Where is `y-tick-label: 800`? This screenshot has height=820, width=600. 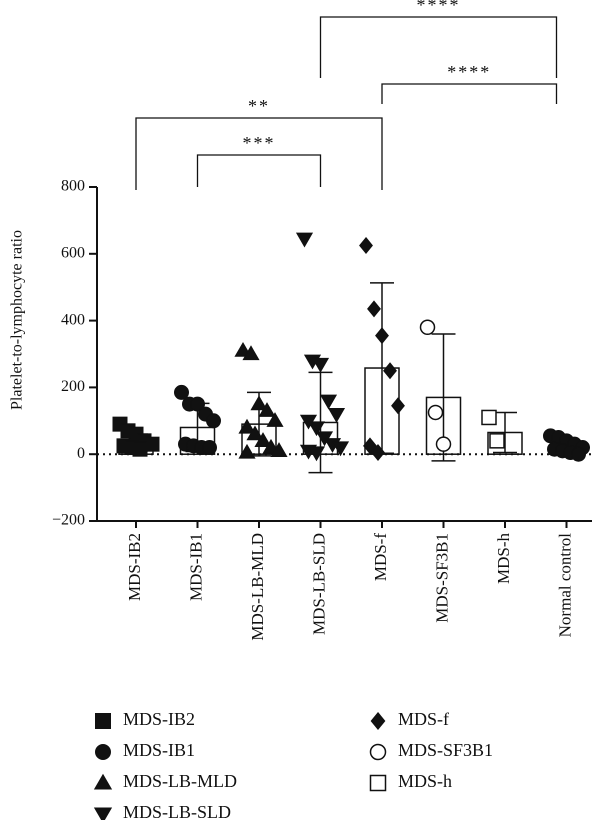 y-tick-label: 800 is located at coordinates (73, 186).